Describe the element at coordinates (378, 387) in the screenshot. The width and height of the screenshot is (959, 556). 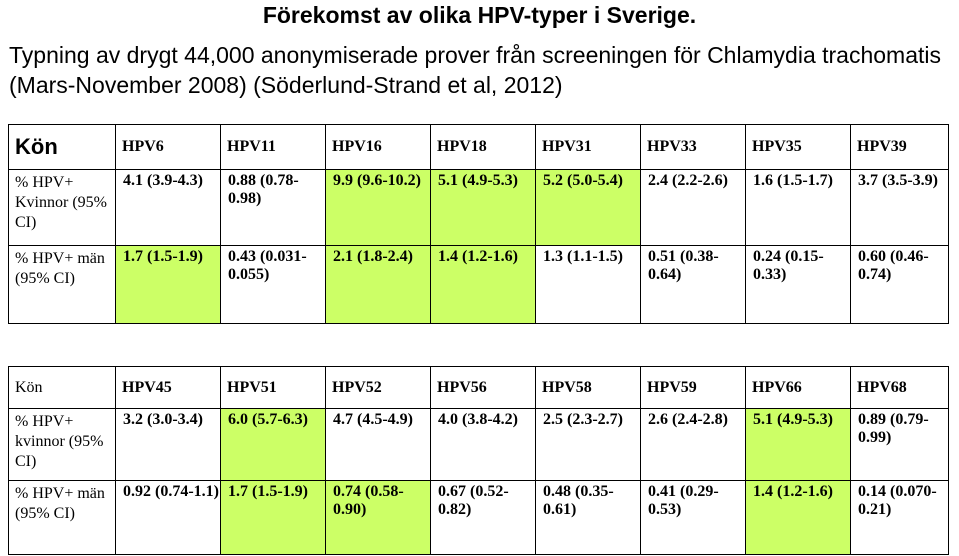
I see `column-header: HPV52` at that location.